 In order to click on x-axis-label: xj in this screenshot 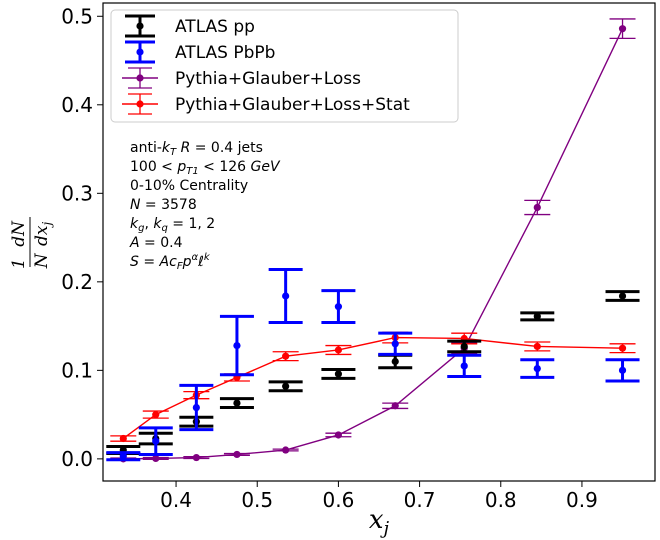, I will do `click(379, 522)`.